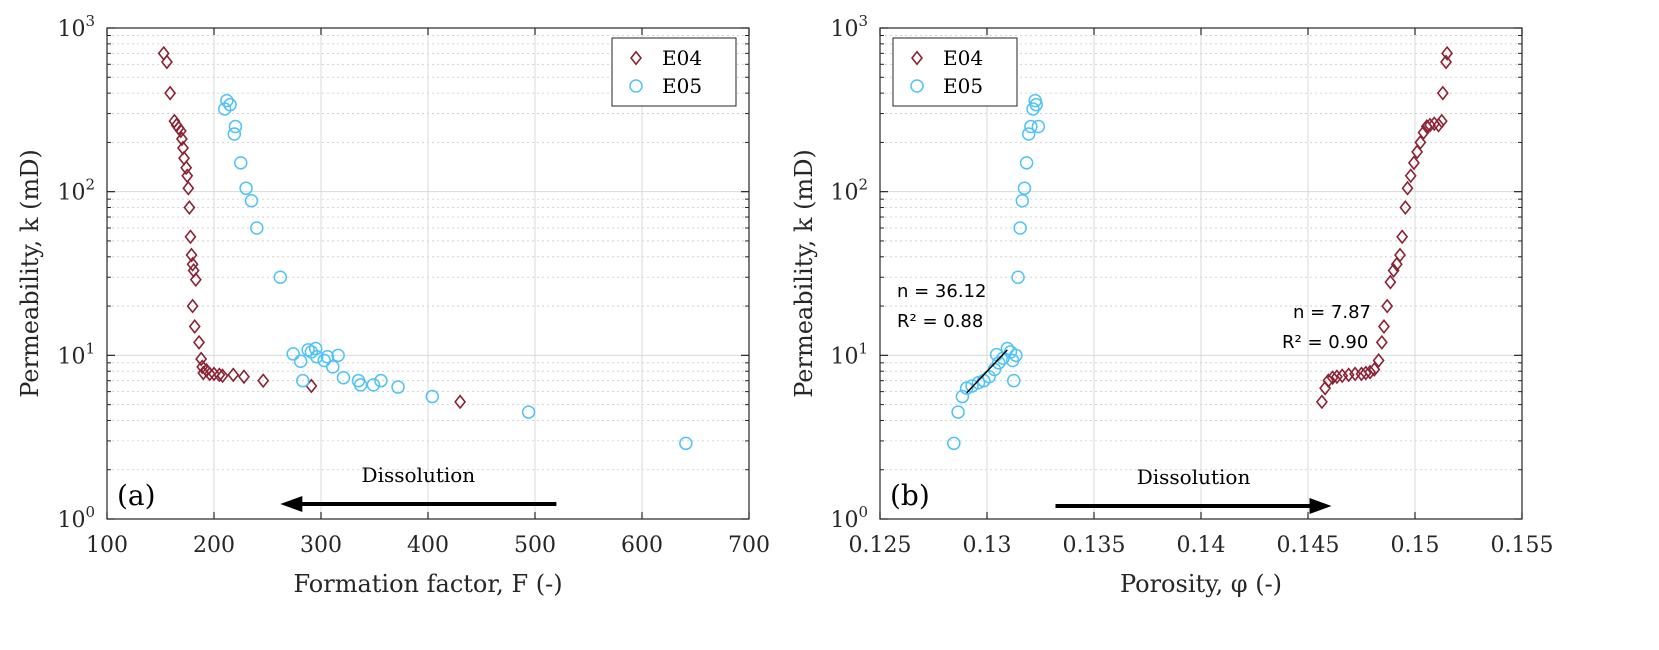  Describe the element at coordinates (1201, 545) in the screenshot. I see `x-tick-label: 0.14` at that location.